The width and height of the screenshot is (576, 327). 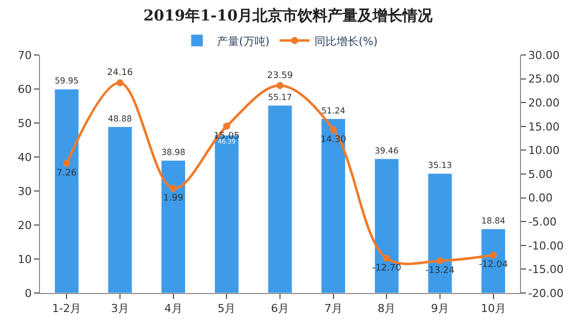 I want to click on y2-tick-label: -20.00, so click(x=546, y=293).